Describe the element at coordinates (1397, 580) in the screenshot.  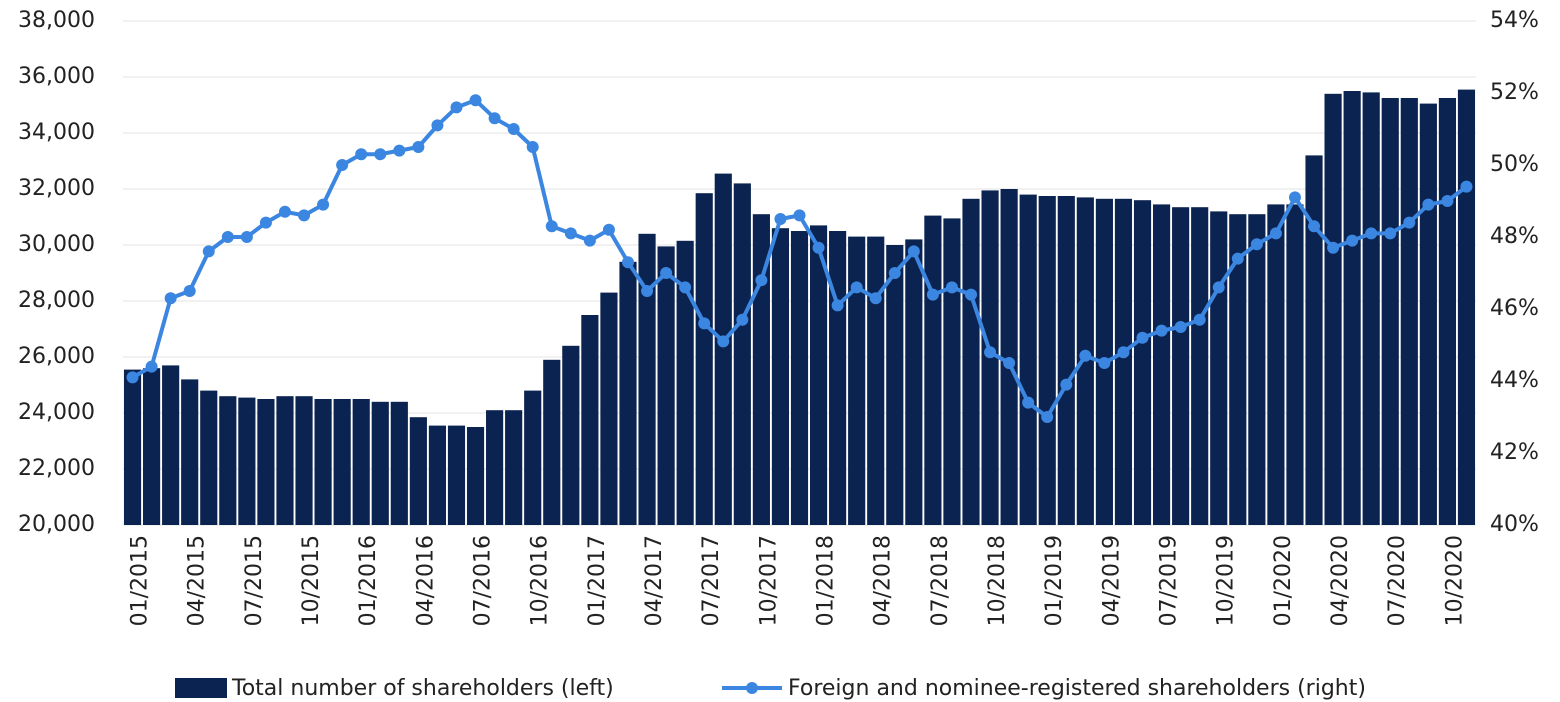
I see `x-tick-label: 07/2020` at that location.